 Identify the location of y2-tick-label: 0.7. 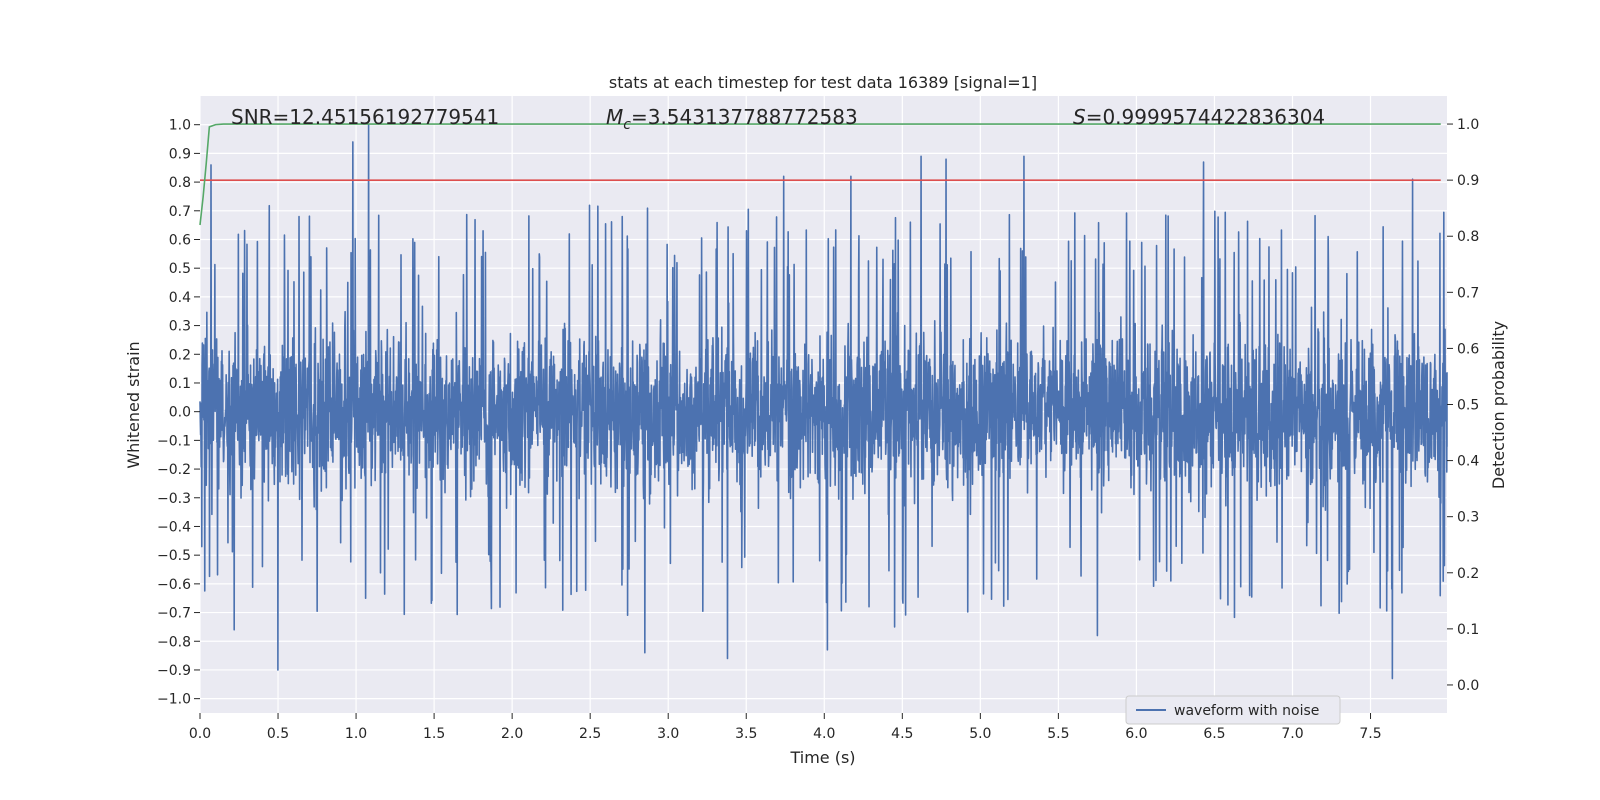
(1468, 293).